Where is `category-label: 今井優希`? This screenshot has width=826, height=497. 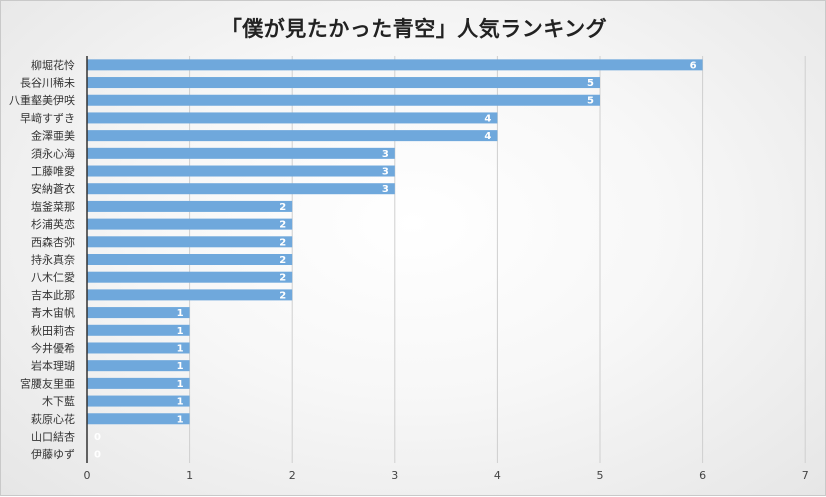 category-label: 今井優希 is located at coordinates (53, 348).